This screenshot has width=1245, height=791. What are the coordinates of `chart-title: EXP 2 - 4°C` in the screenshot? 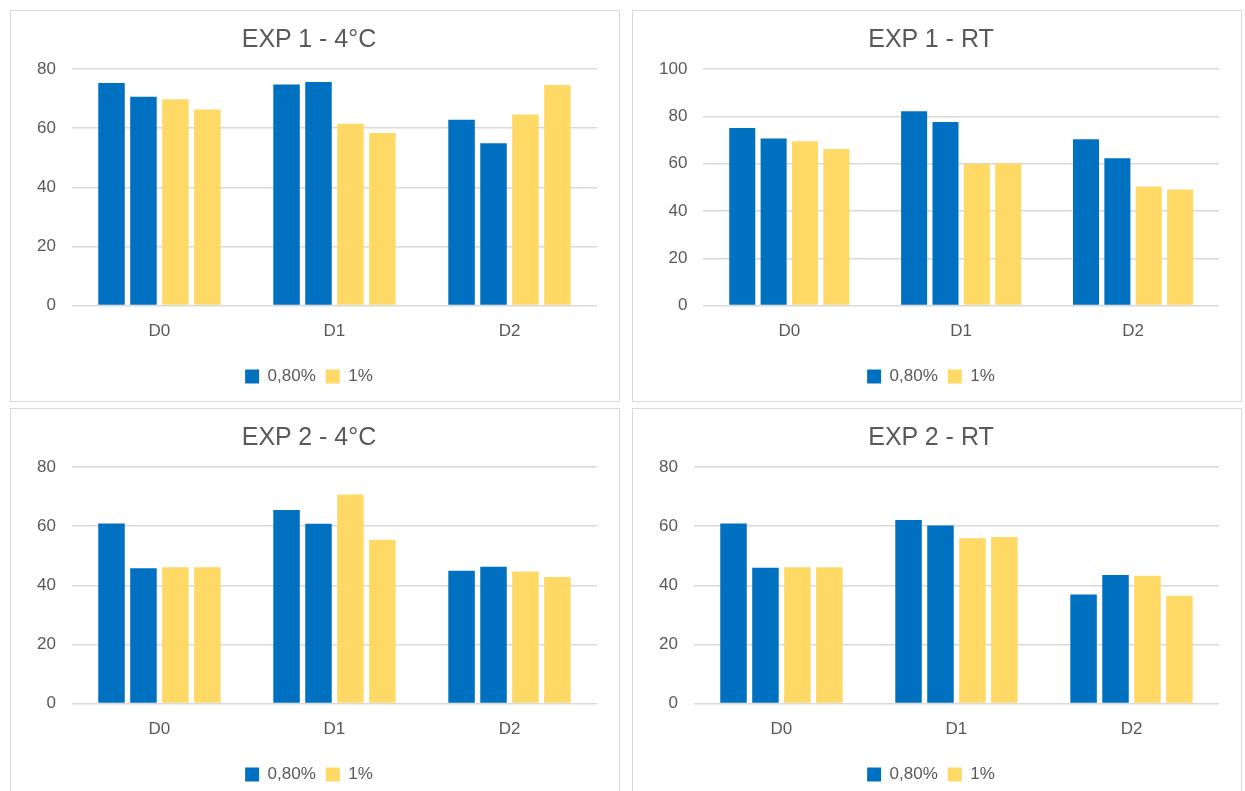 It's located at (309, 435).